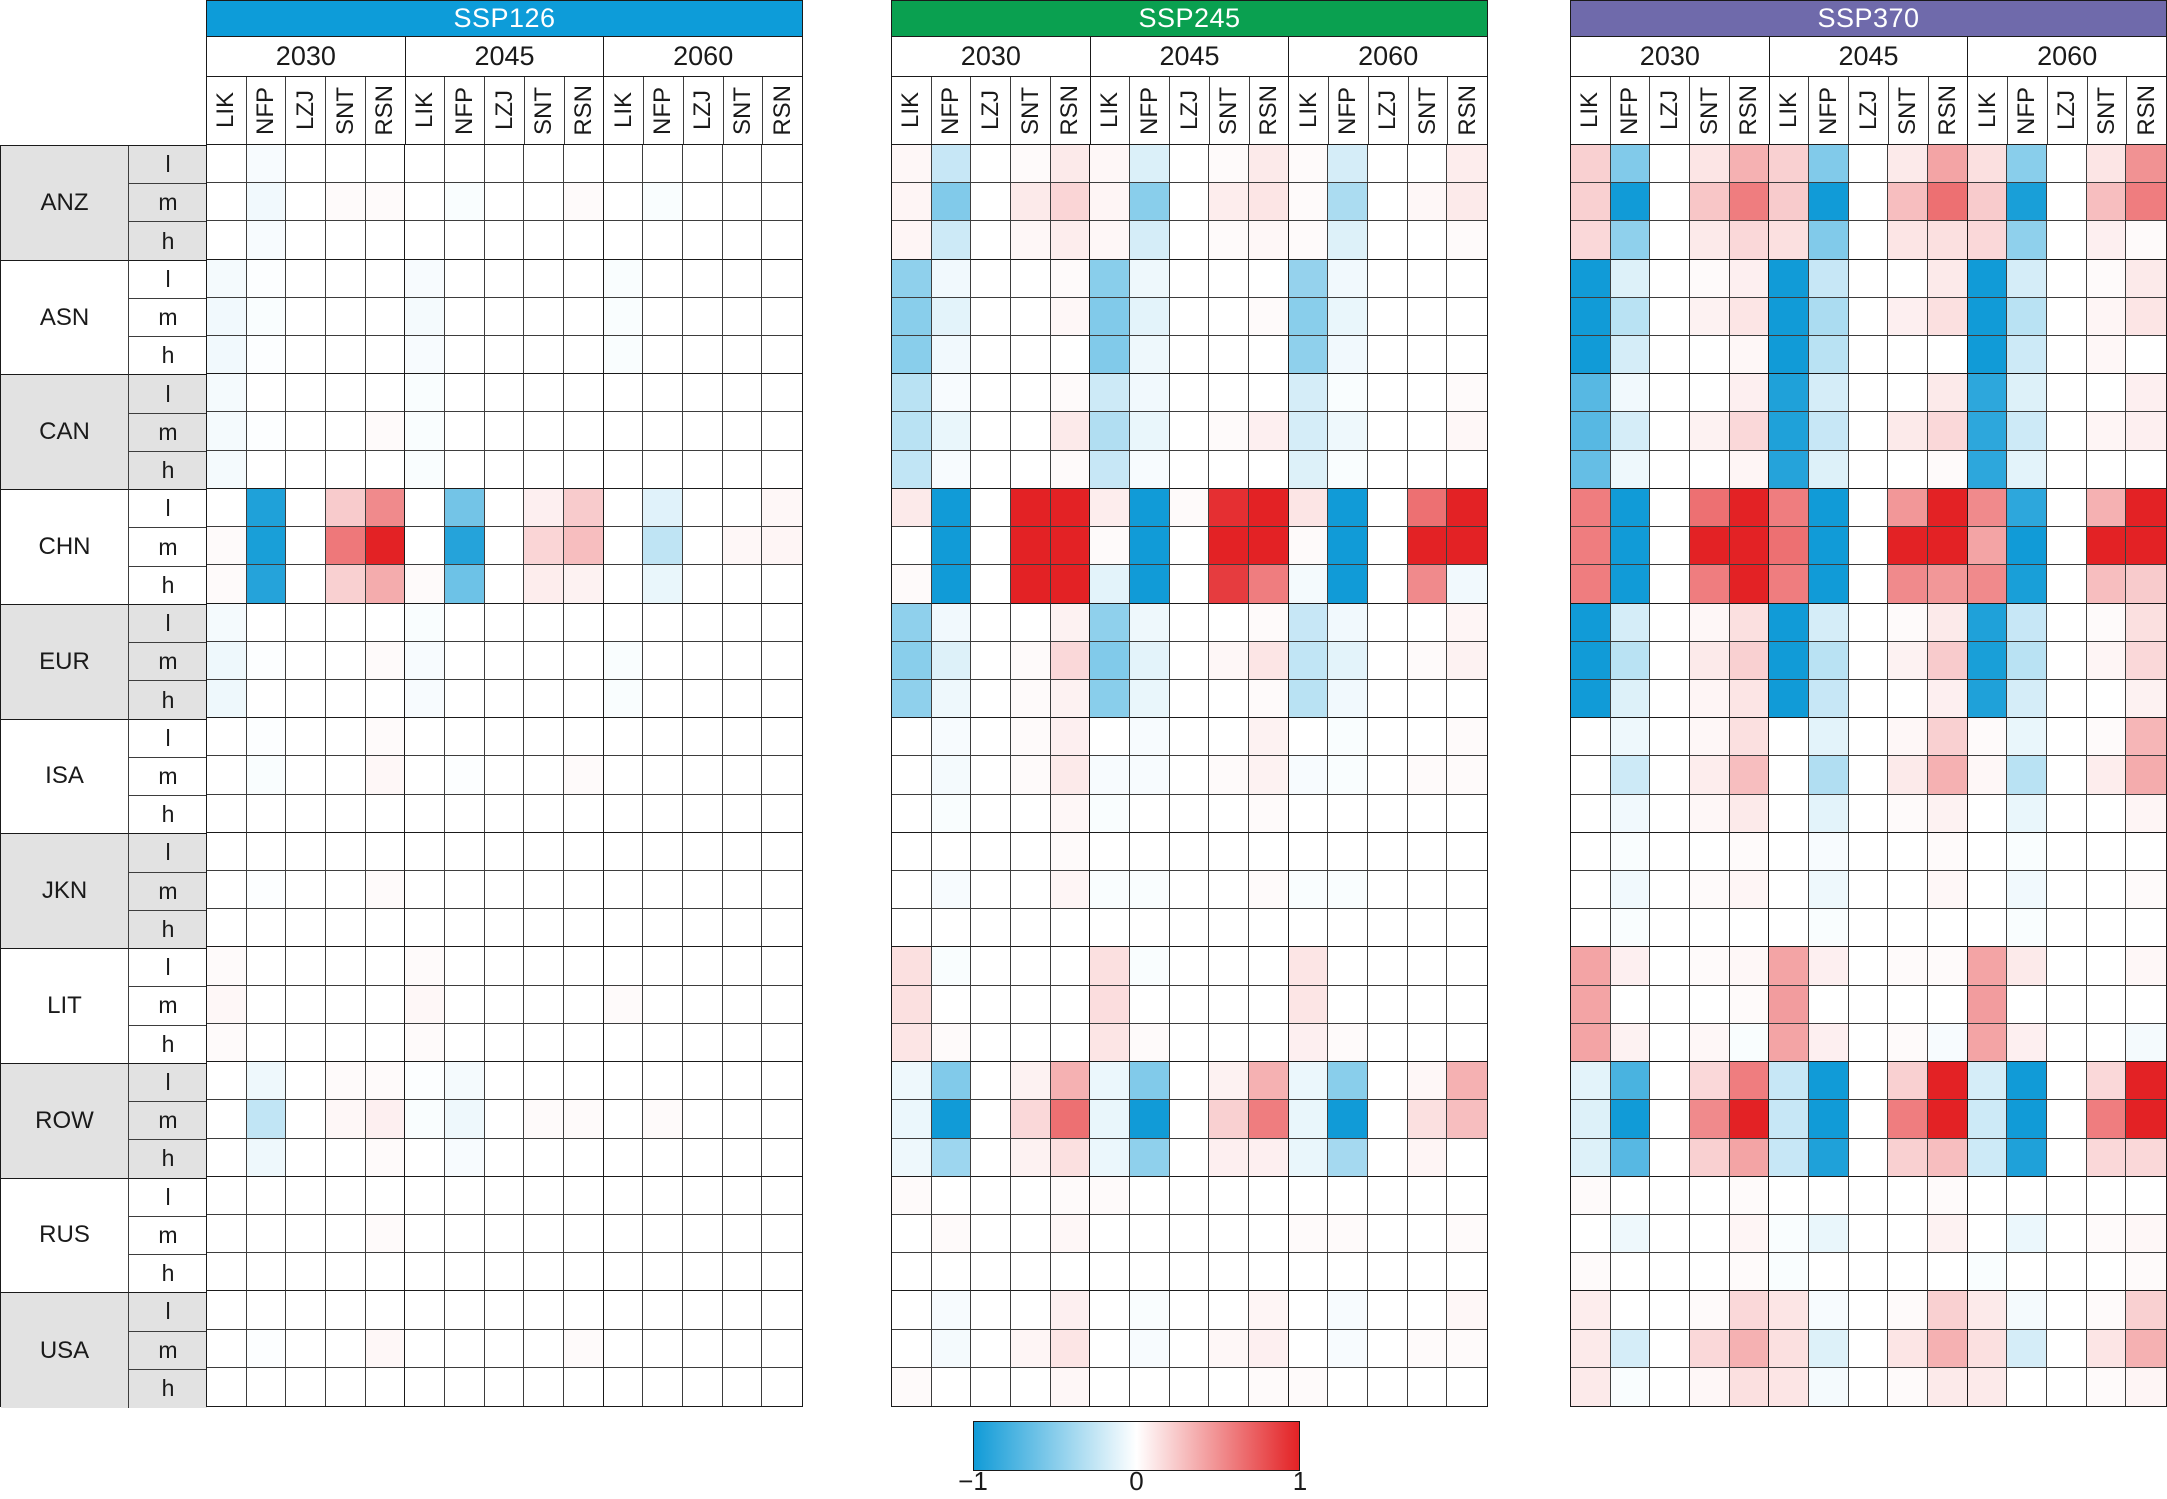  I want to click on indicator-label-text: LIK, so click(1789, 110).